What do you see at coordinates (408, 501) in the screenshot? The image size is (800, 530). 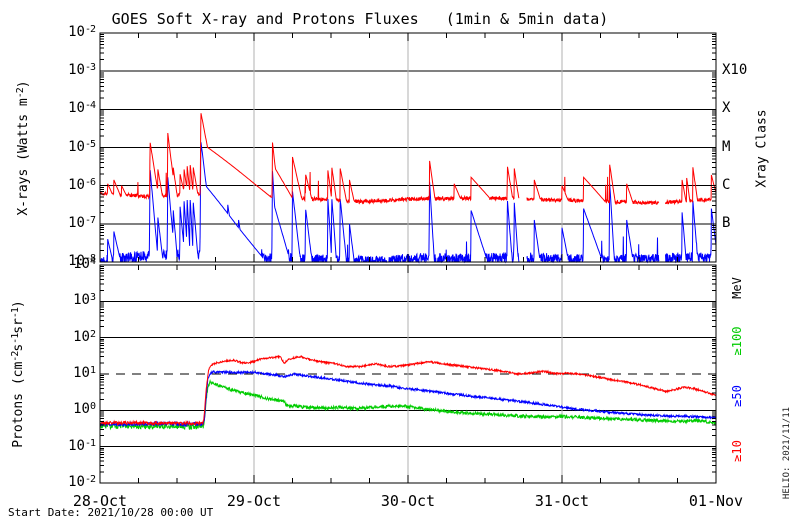 I see `x-date-label: 30-Oct` at bounding box center [408, 501].